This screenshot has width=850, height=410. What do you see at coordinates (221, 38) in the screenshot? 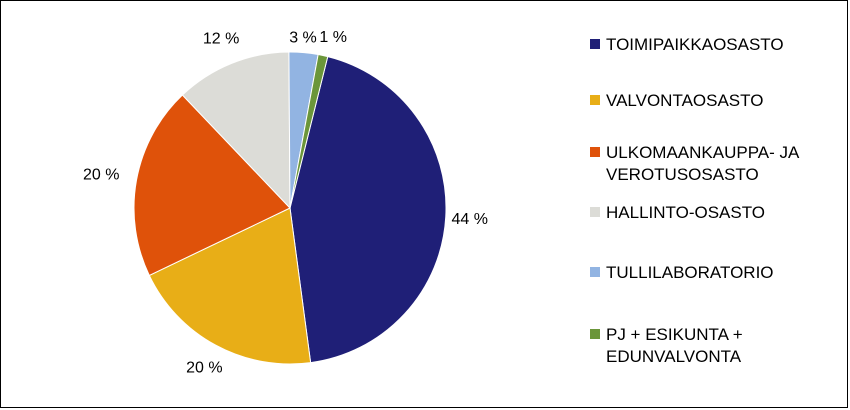
I see `slice-value-label-4: 12 %` at bounding box center [221, 38].